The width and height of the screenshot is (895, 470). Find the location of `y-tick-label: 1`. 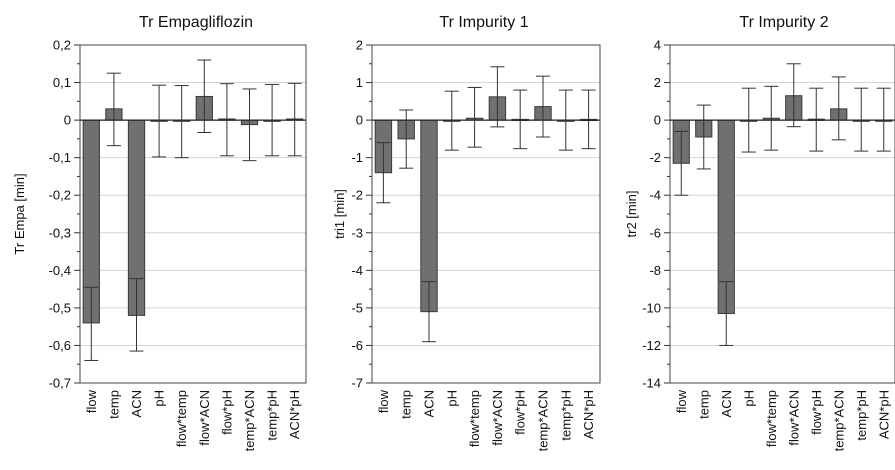

y-tick-label: 1 is located at coordinates (359, 82).